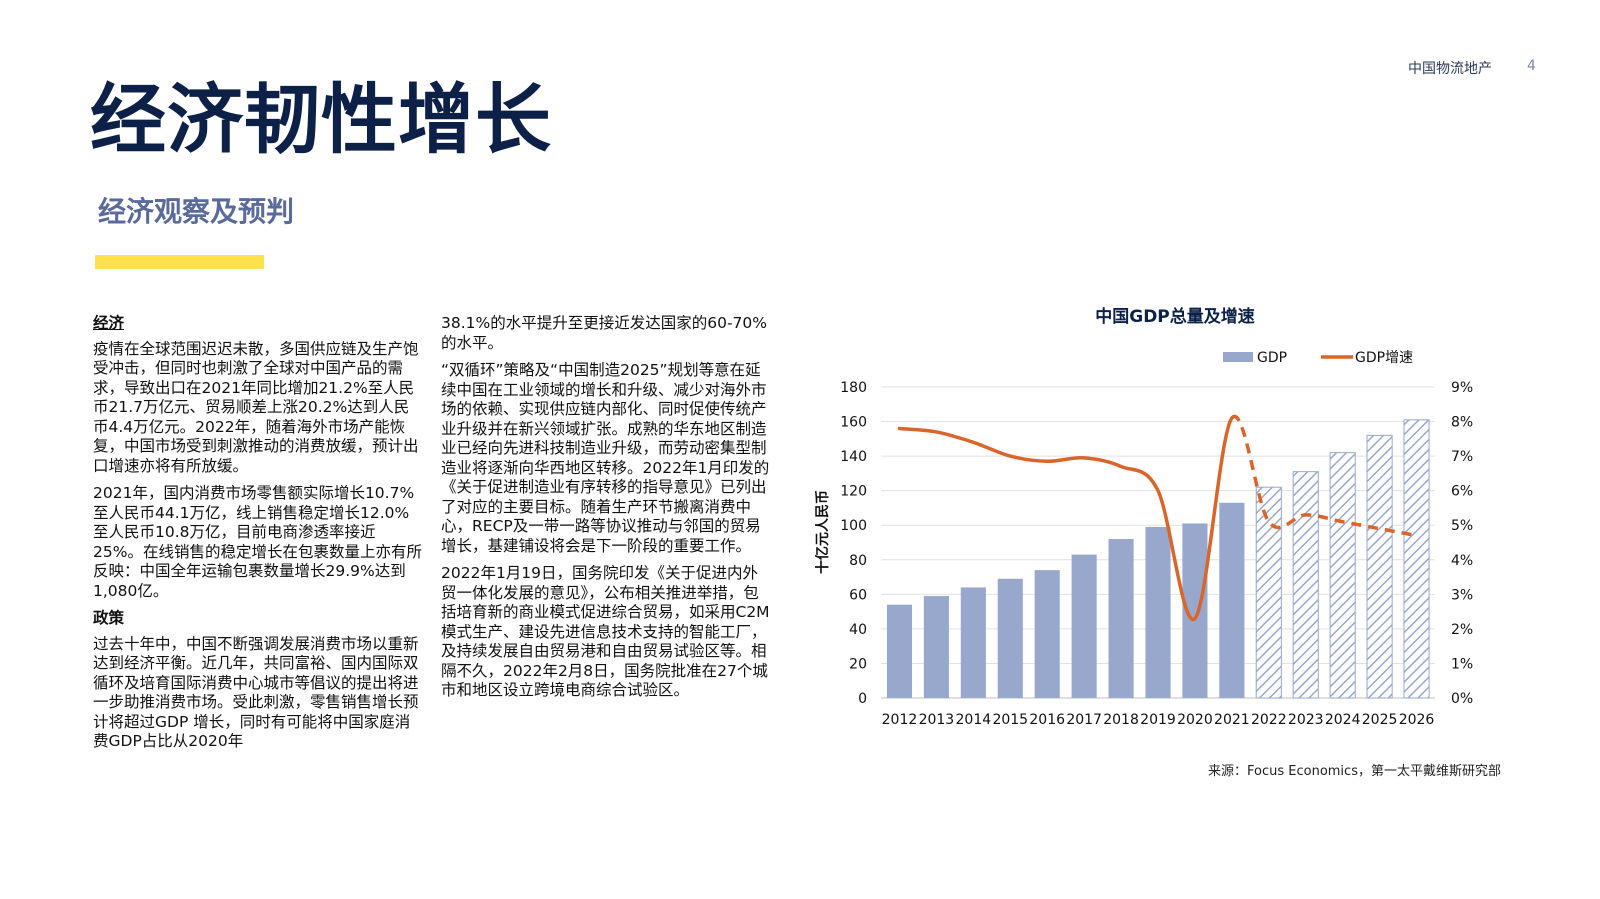 The height and width of the screenshot is (899, 1600). I want to click on y-tick-label: 40, so click(858, 630).